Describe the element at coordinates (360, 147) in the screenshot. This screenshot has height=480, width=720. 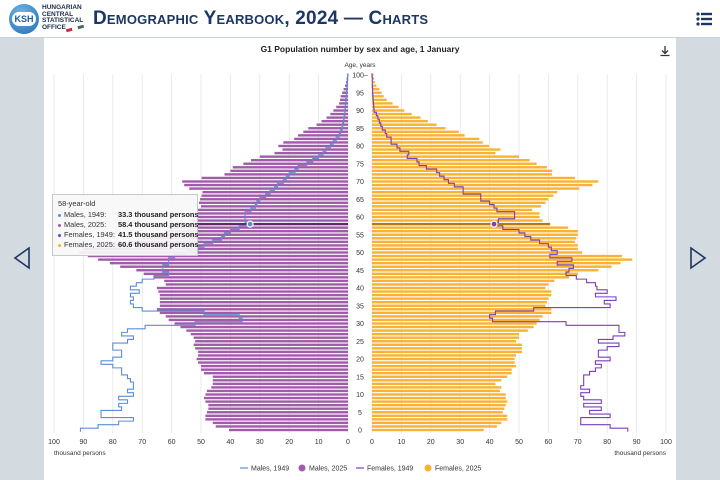
I see `age-tick-label: 80` at that location.